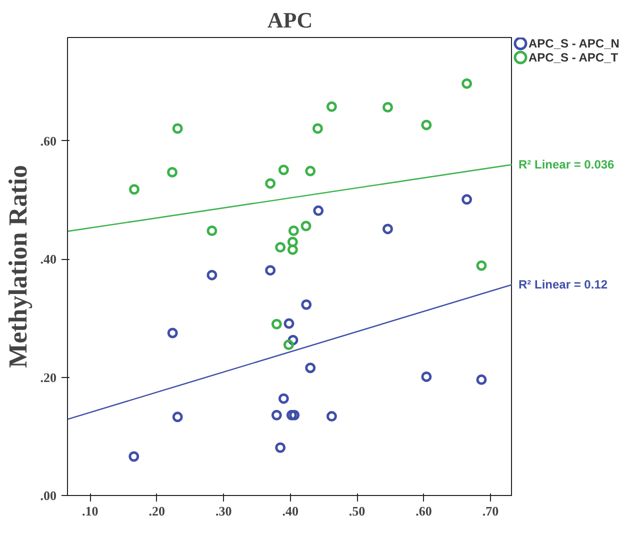 The width and height of the screenshot is (643, 542). I want to click on y-tick-label: .20, so click(48, 377).